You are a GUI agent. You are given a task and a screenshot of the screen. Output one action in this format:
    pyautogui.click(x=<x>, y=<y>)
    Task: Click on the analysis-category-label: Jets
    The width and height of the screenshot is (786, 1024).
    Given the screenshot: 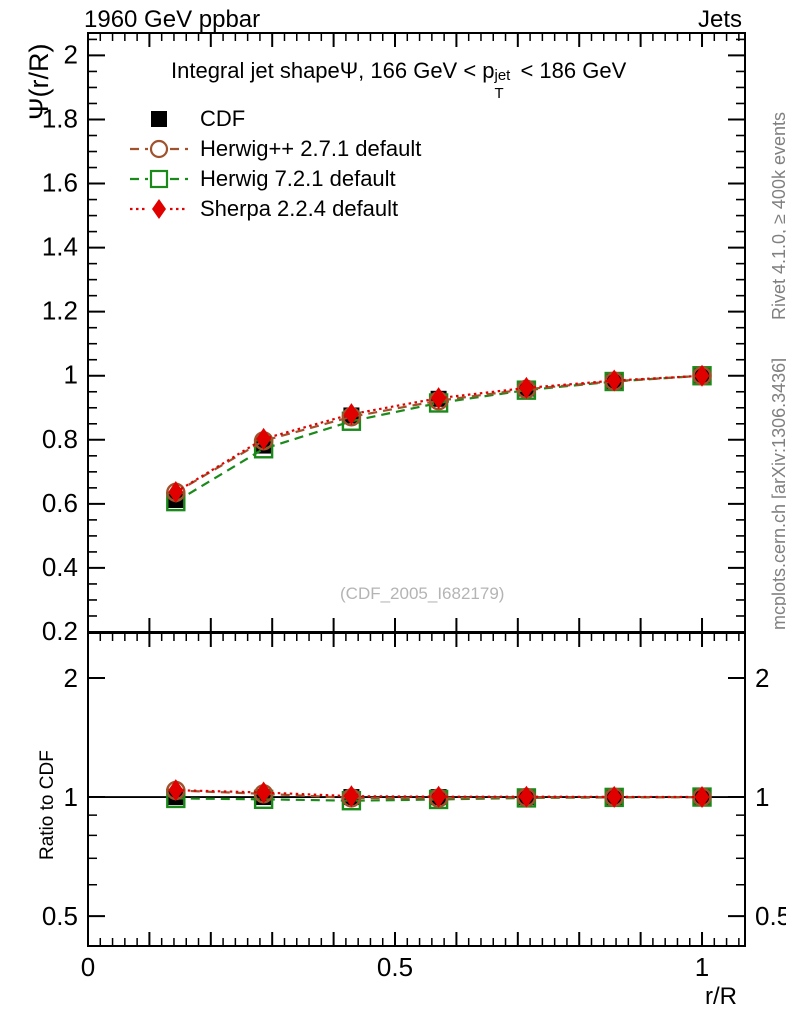 What is the action you would take?
    pyautogui.click(x=719, y=19)
    